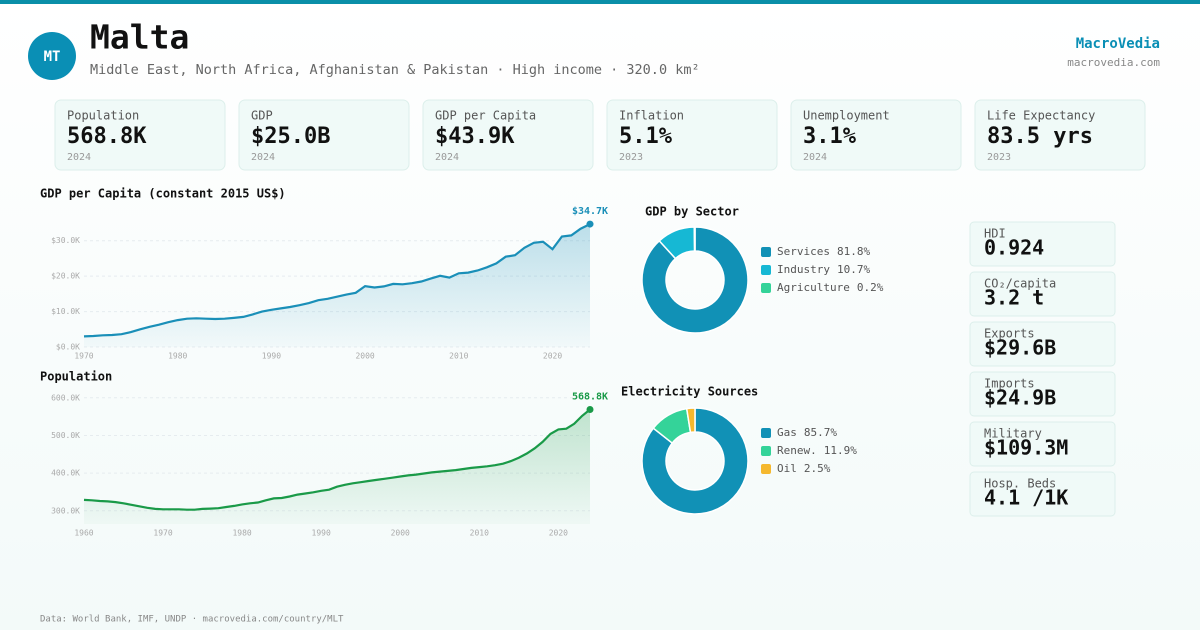  What do you see at coordinates (590, 397) in the screenshot?
I see `end-label: 568.8K` at bounding box center [590, 397].